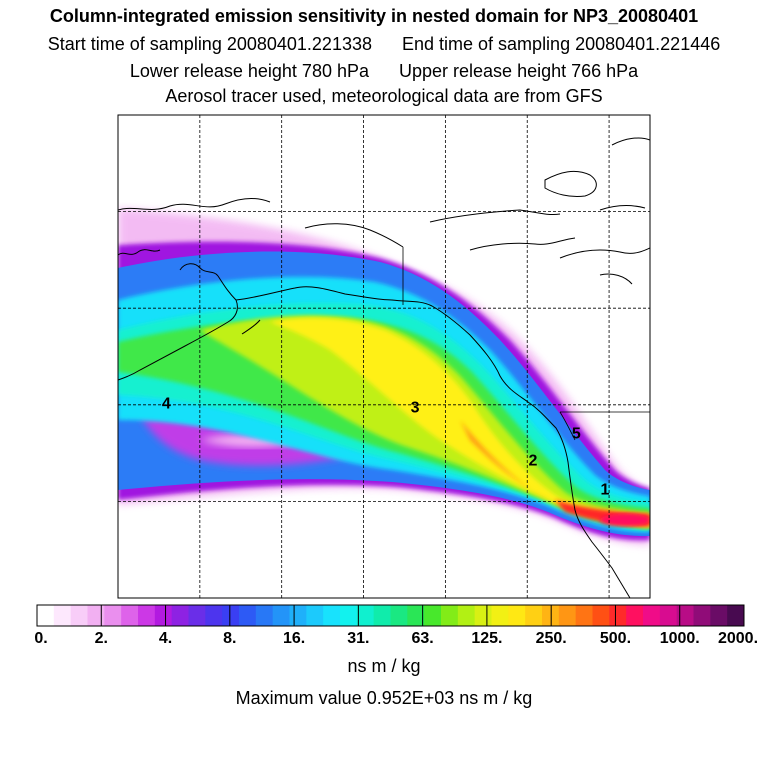 The image size is (768, 768). What do you see at coordinates (576, 434) in the screenshot?
I see `release-label-5: 5` at bounding box center [576, 434].